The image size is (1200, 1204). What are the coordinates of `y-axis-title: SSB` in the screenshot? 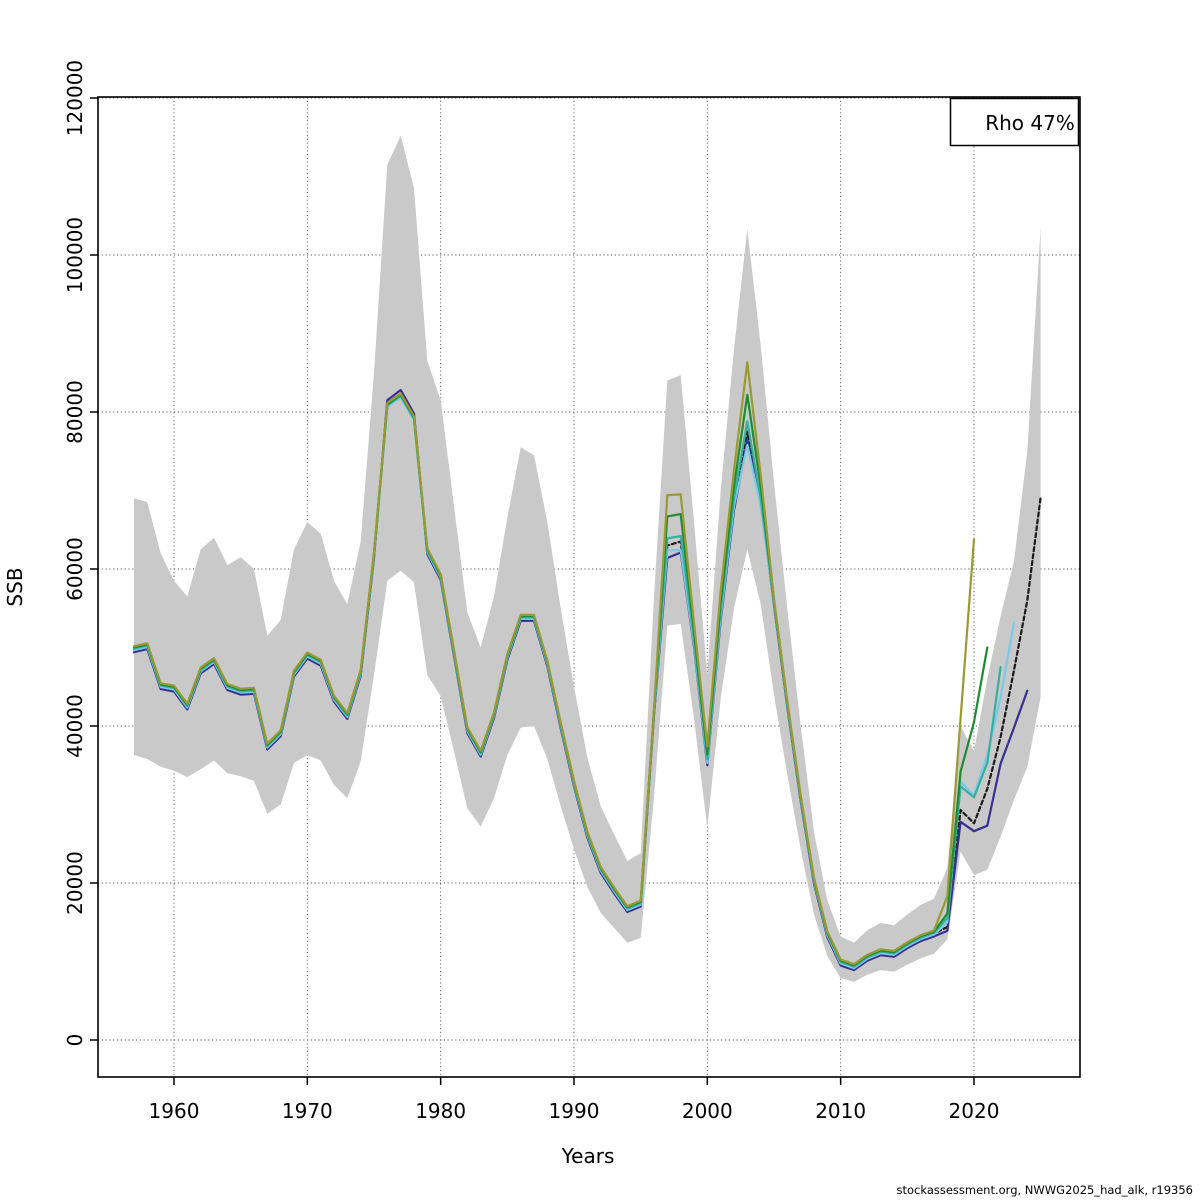 It's located at (15, 586).